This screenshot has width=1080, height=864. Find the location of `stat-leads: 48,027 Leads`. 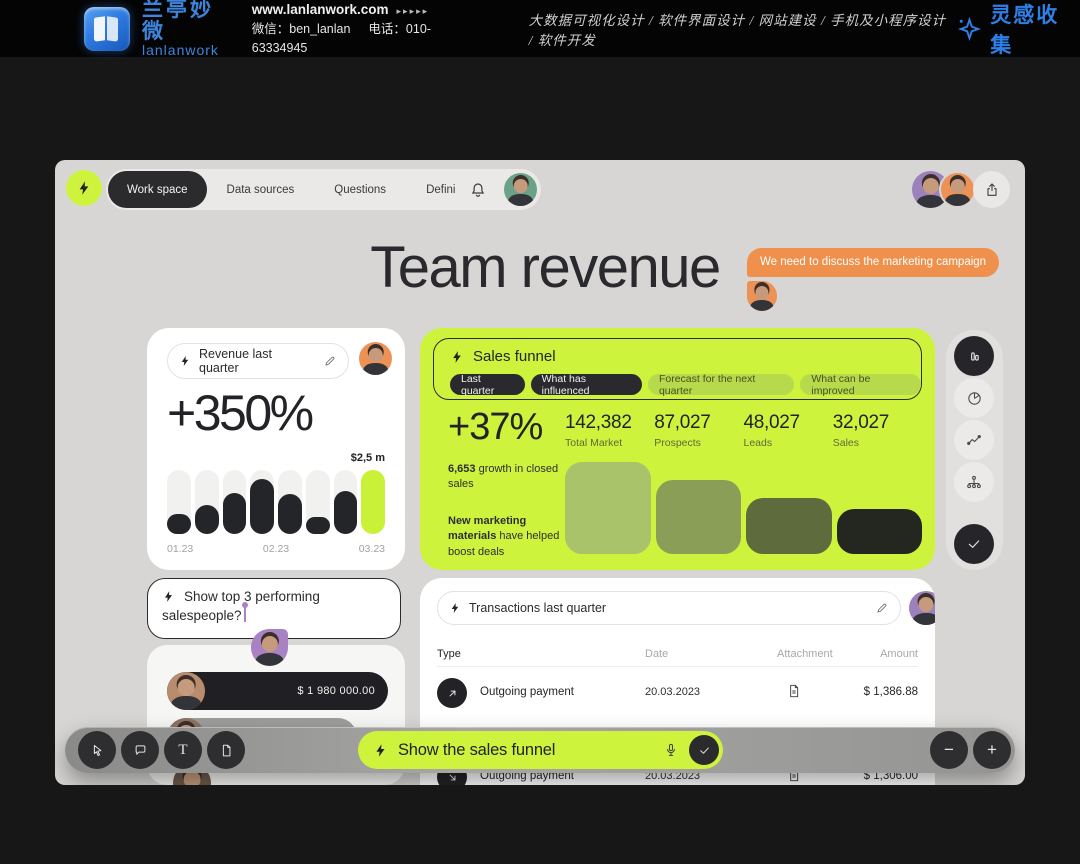

stat-leads: 48,027 Leads is located at coordinates (772, 430).